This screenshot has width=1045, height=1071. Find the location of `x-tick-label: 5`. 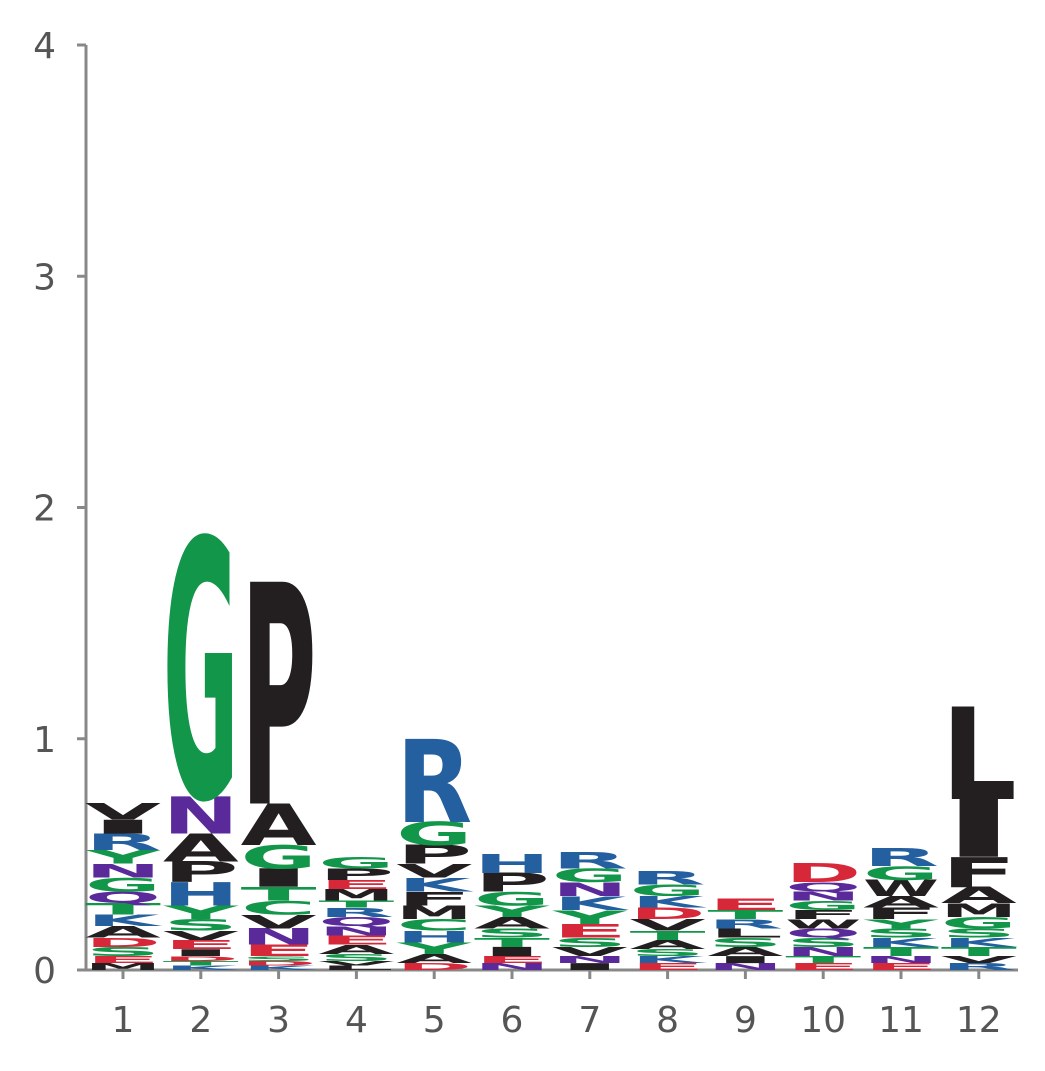

x-tick-label: 5 is located at coordinates (434, 1020).